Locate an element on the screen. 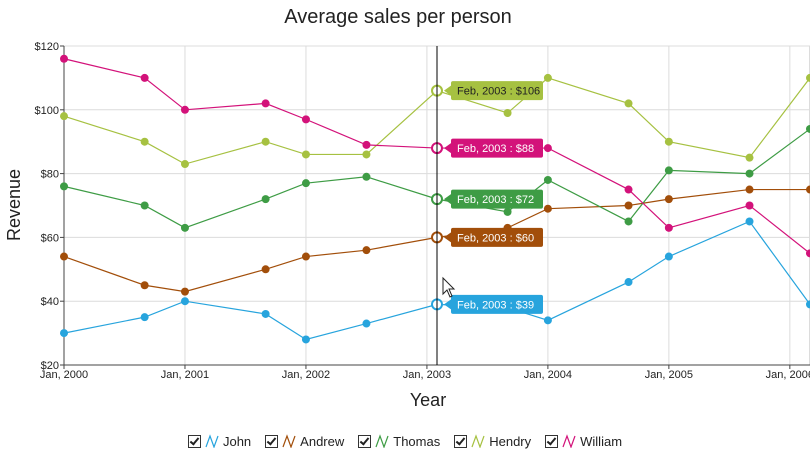  tooltip: Feb, 2003 : $72 is located at coordinates (493, 199).